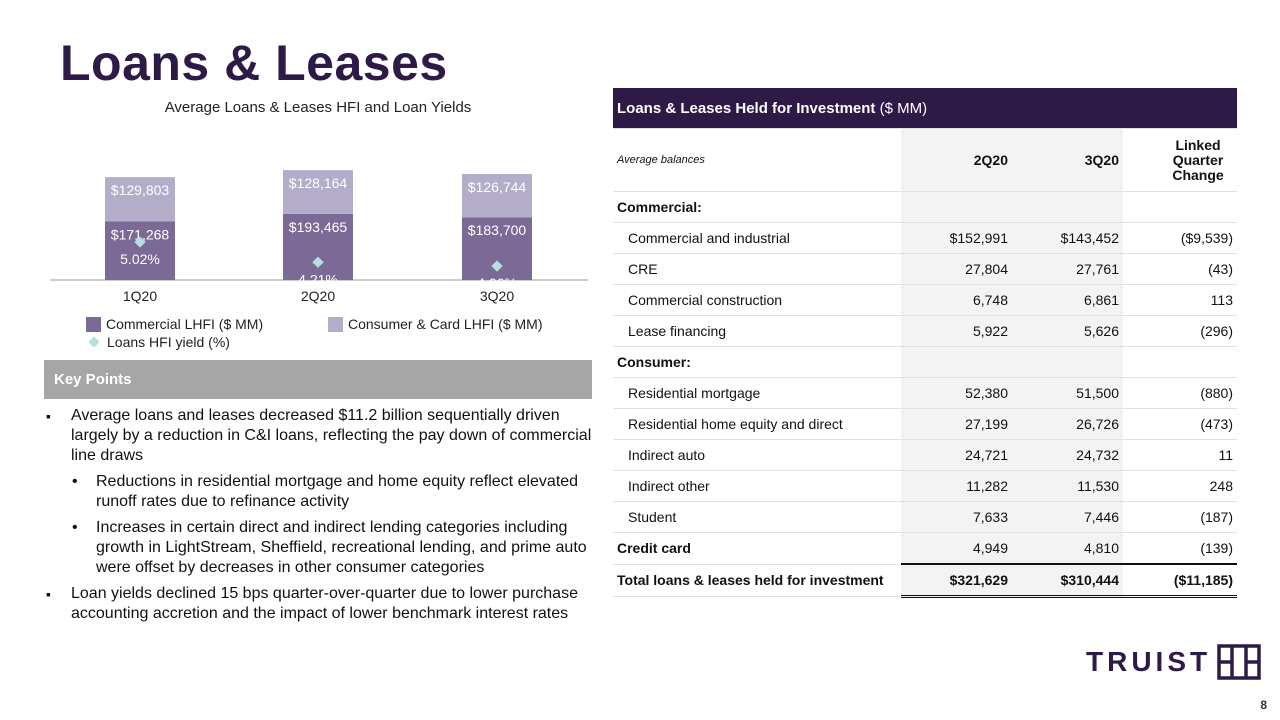 The width and height of the screenshot is (1280, 720). I want to click on col-header-average-balances: Average balances, so click(757, 160).